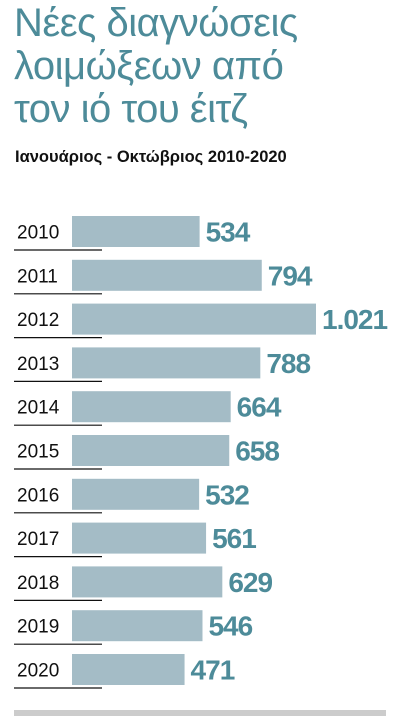 The image size is (400, 727). Describe the element at coordinates (38, 452) in the screenshot. I see `year-label-2015: 2015` at that location.